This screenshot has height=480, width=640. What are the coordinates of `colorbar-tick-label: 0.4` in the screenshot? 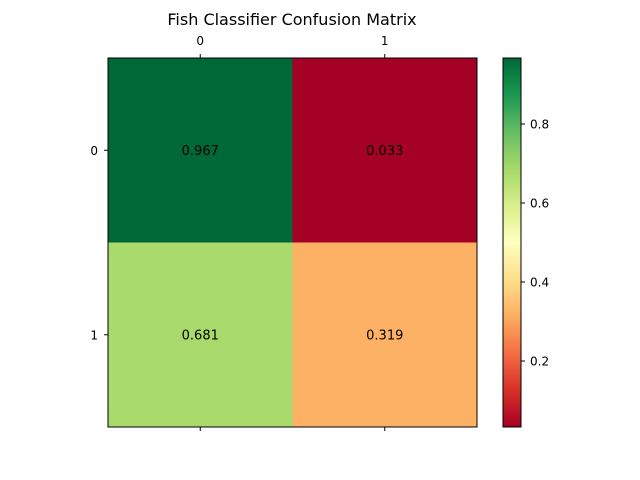 It's located at (539, 283).